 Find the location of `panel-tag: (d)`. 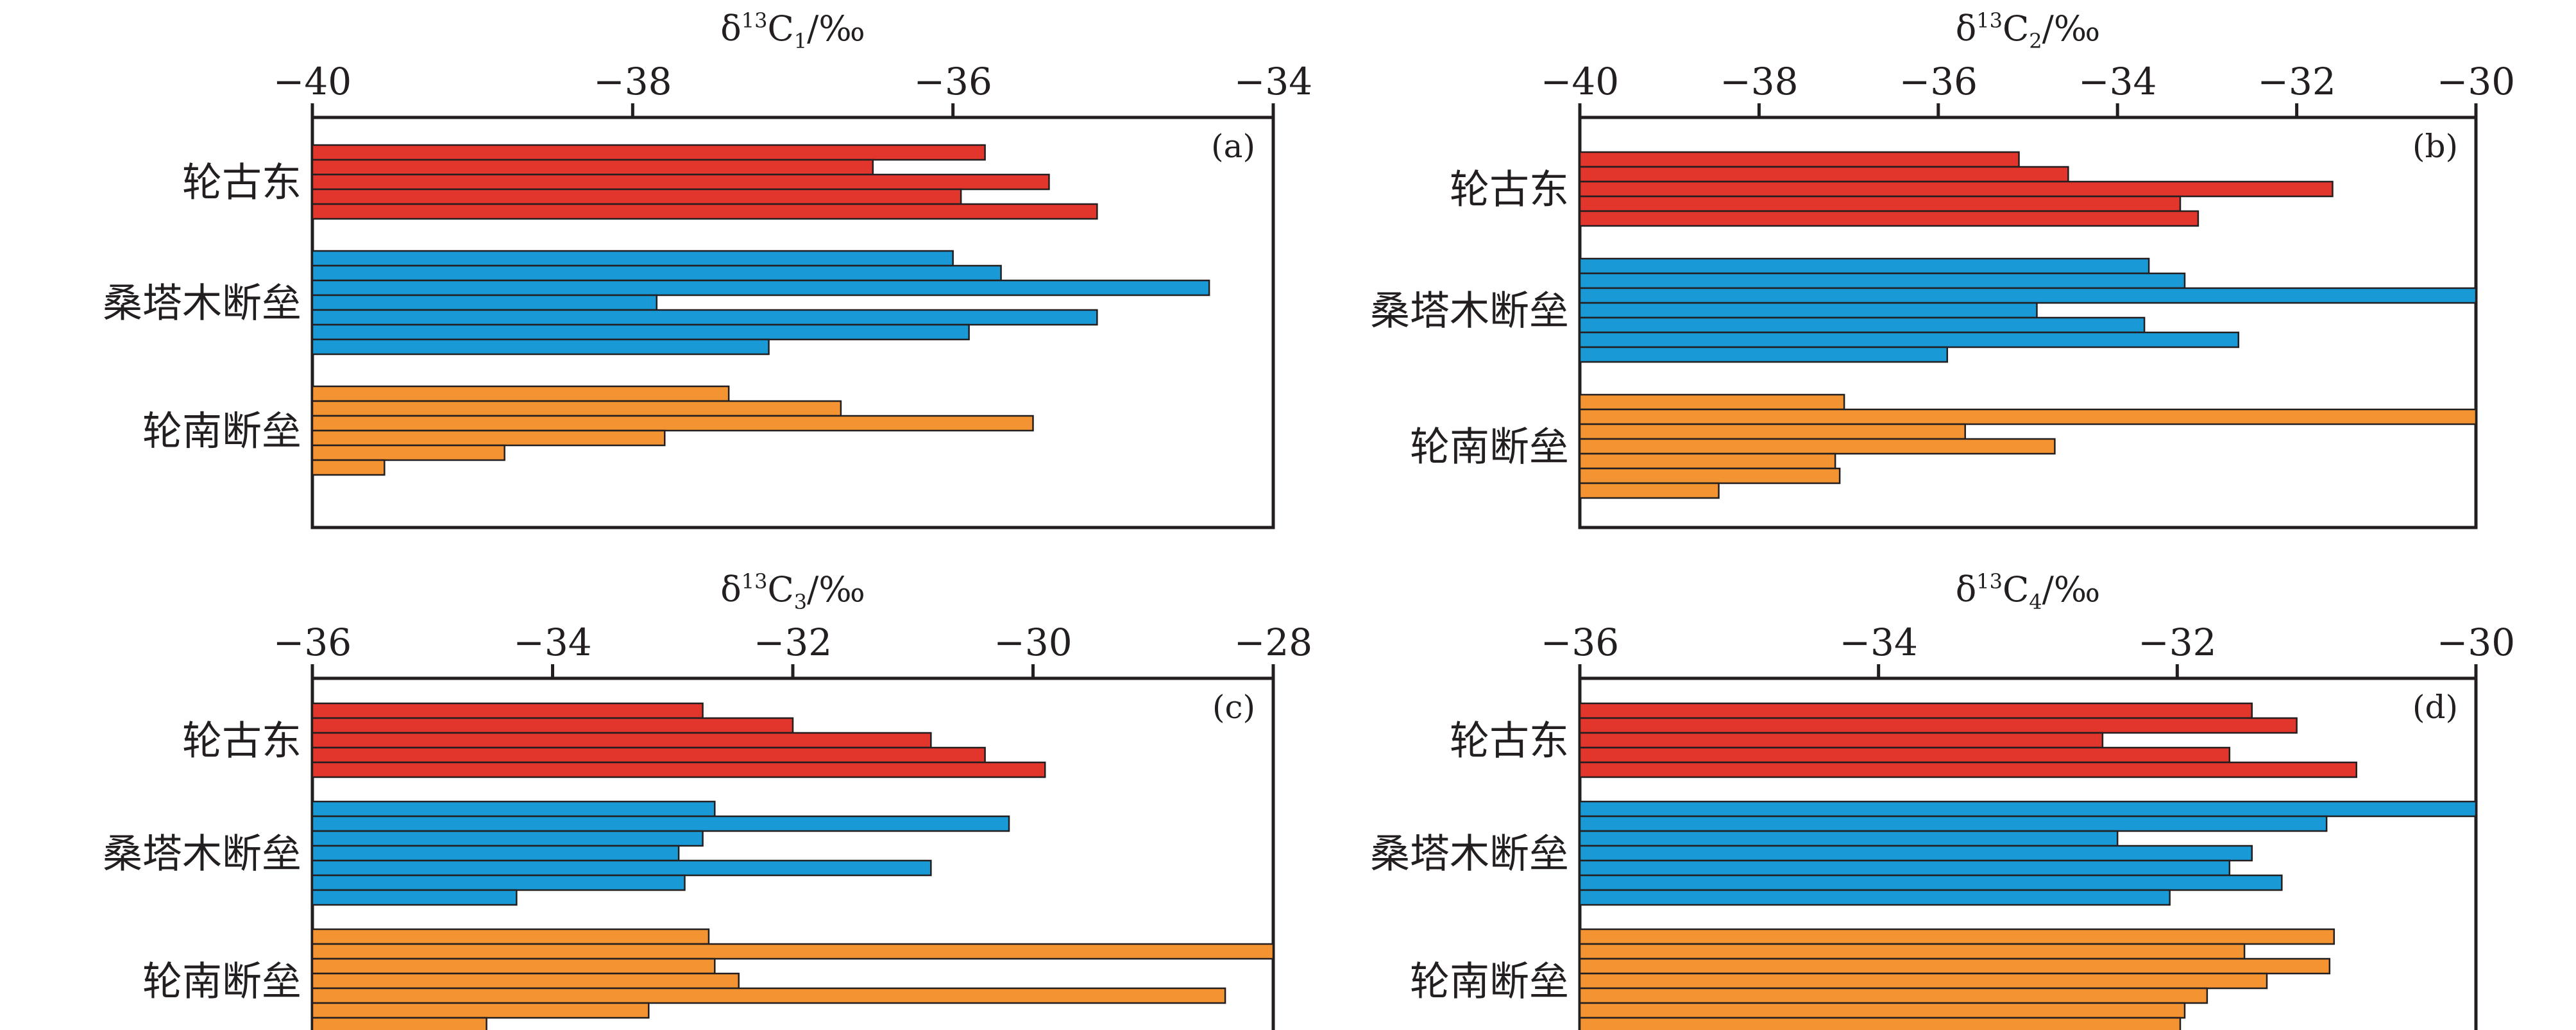

panel-tag: (d) is located at coordinates (2435, 707).